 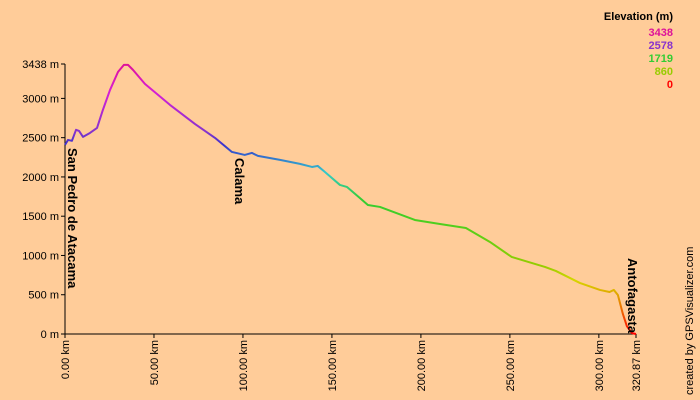 What do you see at coordinates (40, 99) in the screenshot?
I see `y-tick-label: 3000 m` at bounding box center [40, 99].